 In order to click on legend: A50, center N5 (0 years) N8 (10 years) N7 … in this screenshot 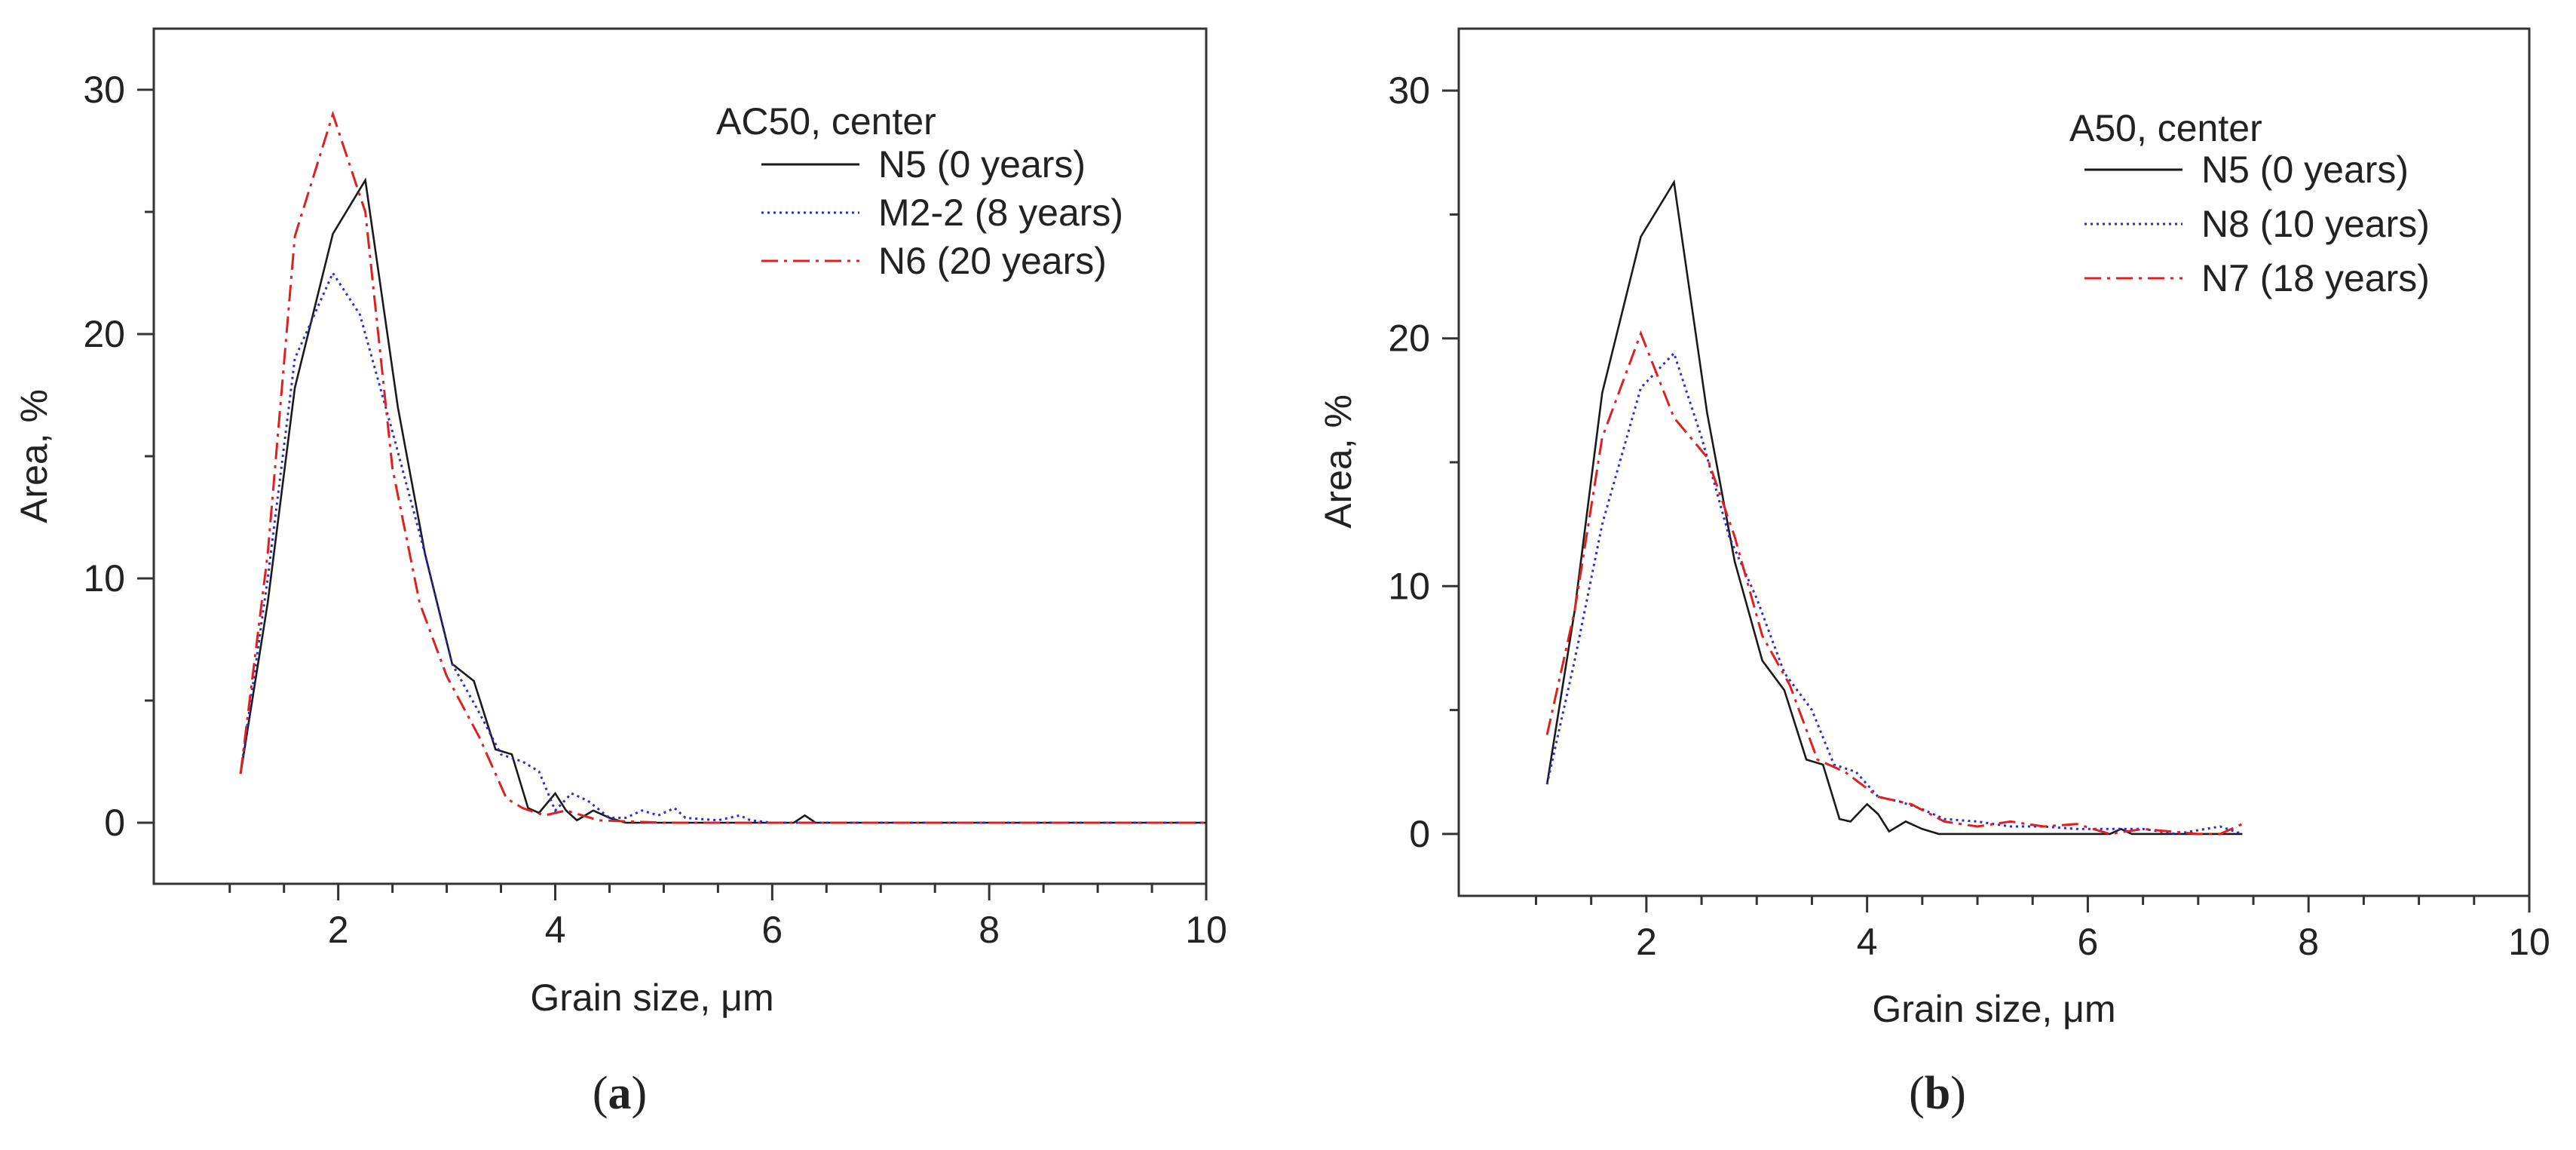, I will do `click(2249, 203)`.